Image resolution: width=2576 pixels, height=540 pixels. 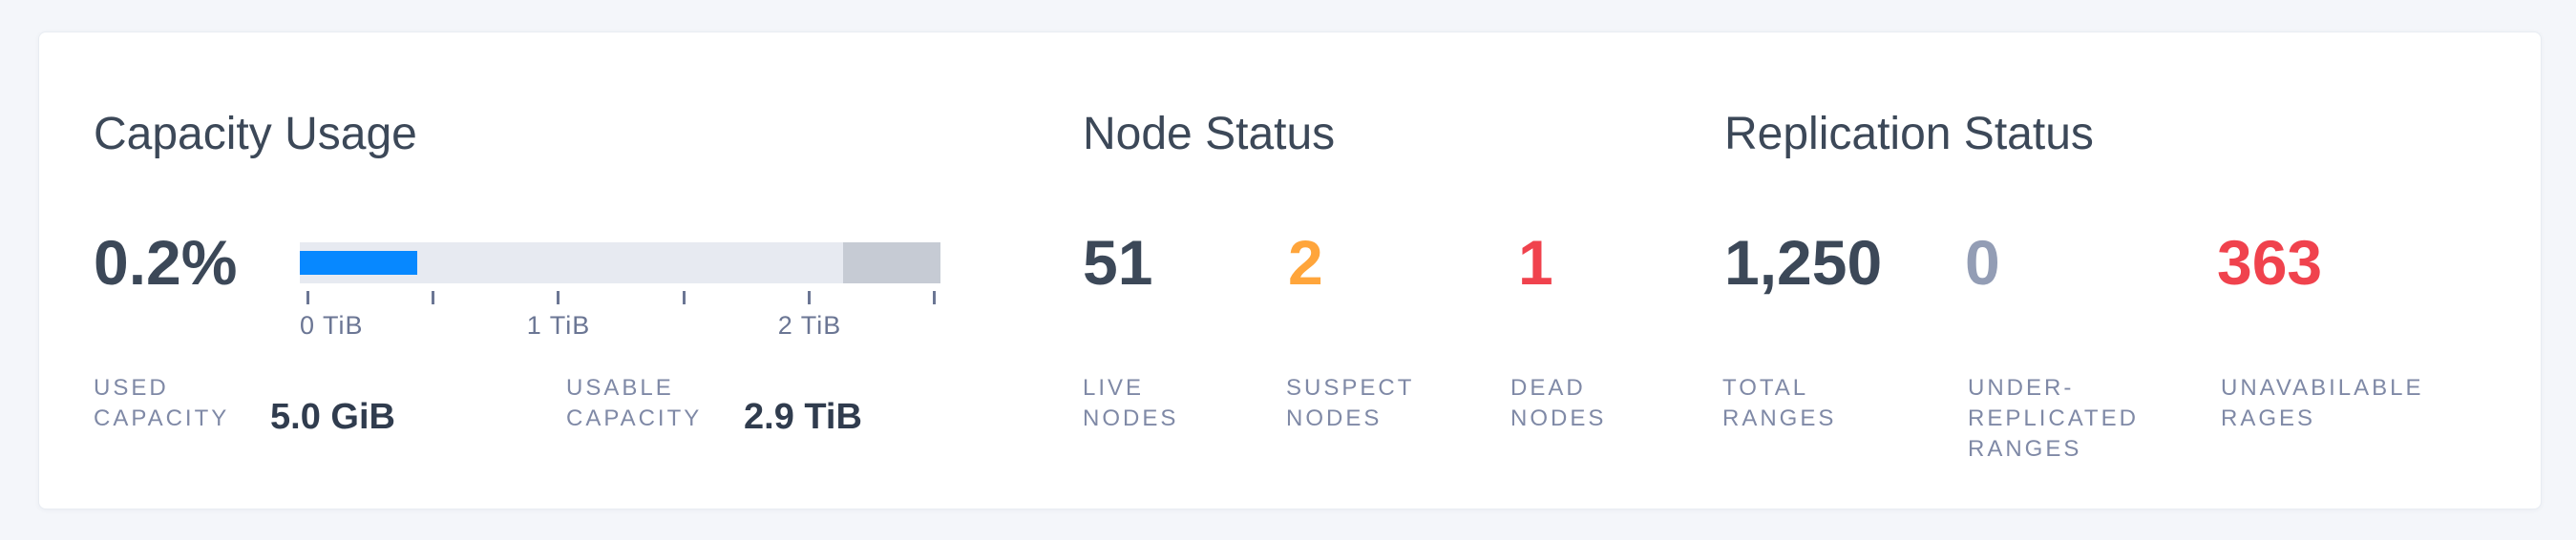 I want to click on under-replicated-ranges-label-line: UNDER-, so click(x=2021, y=388).